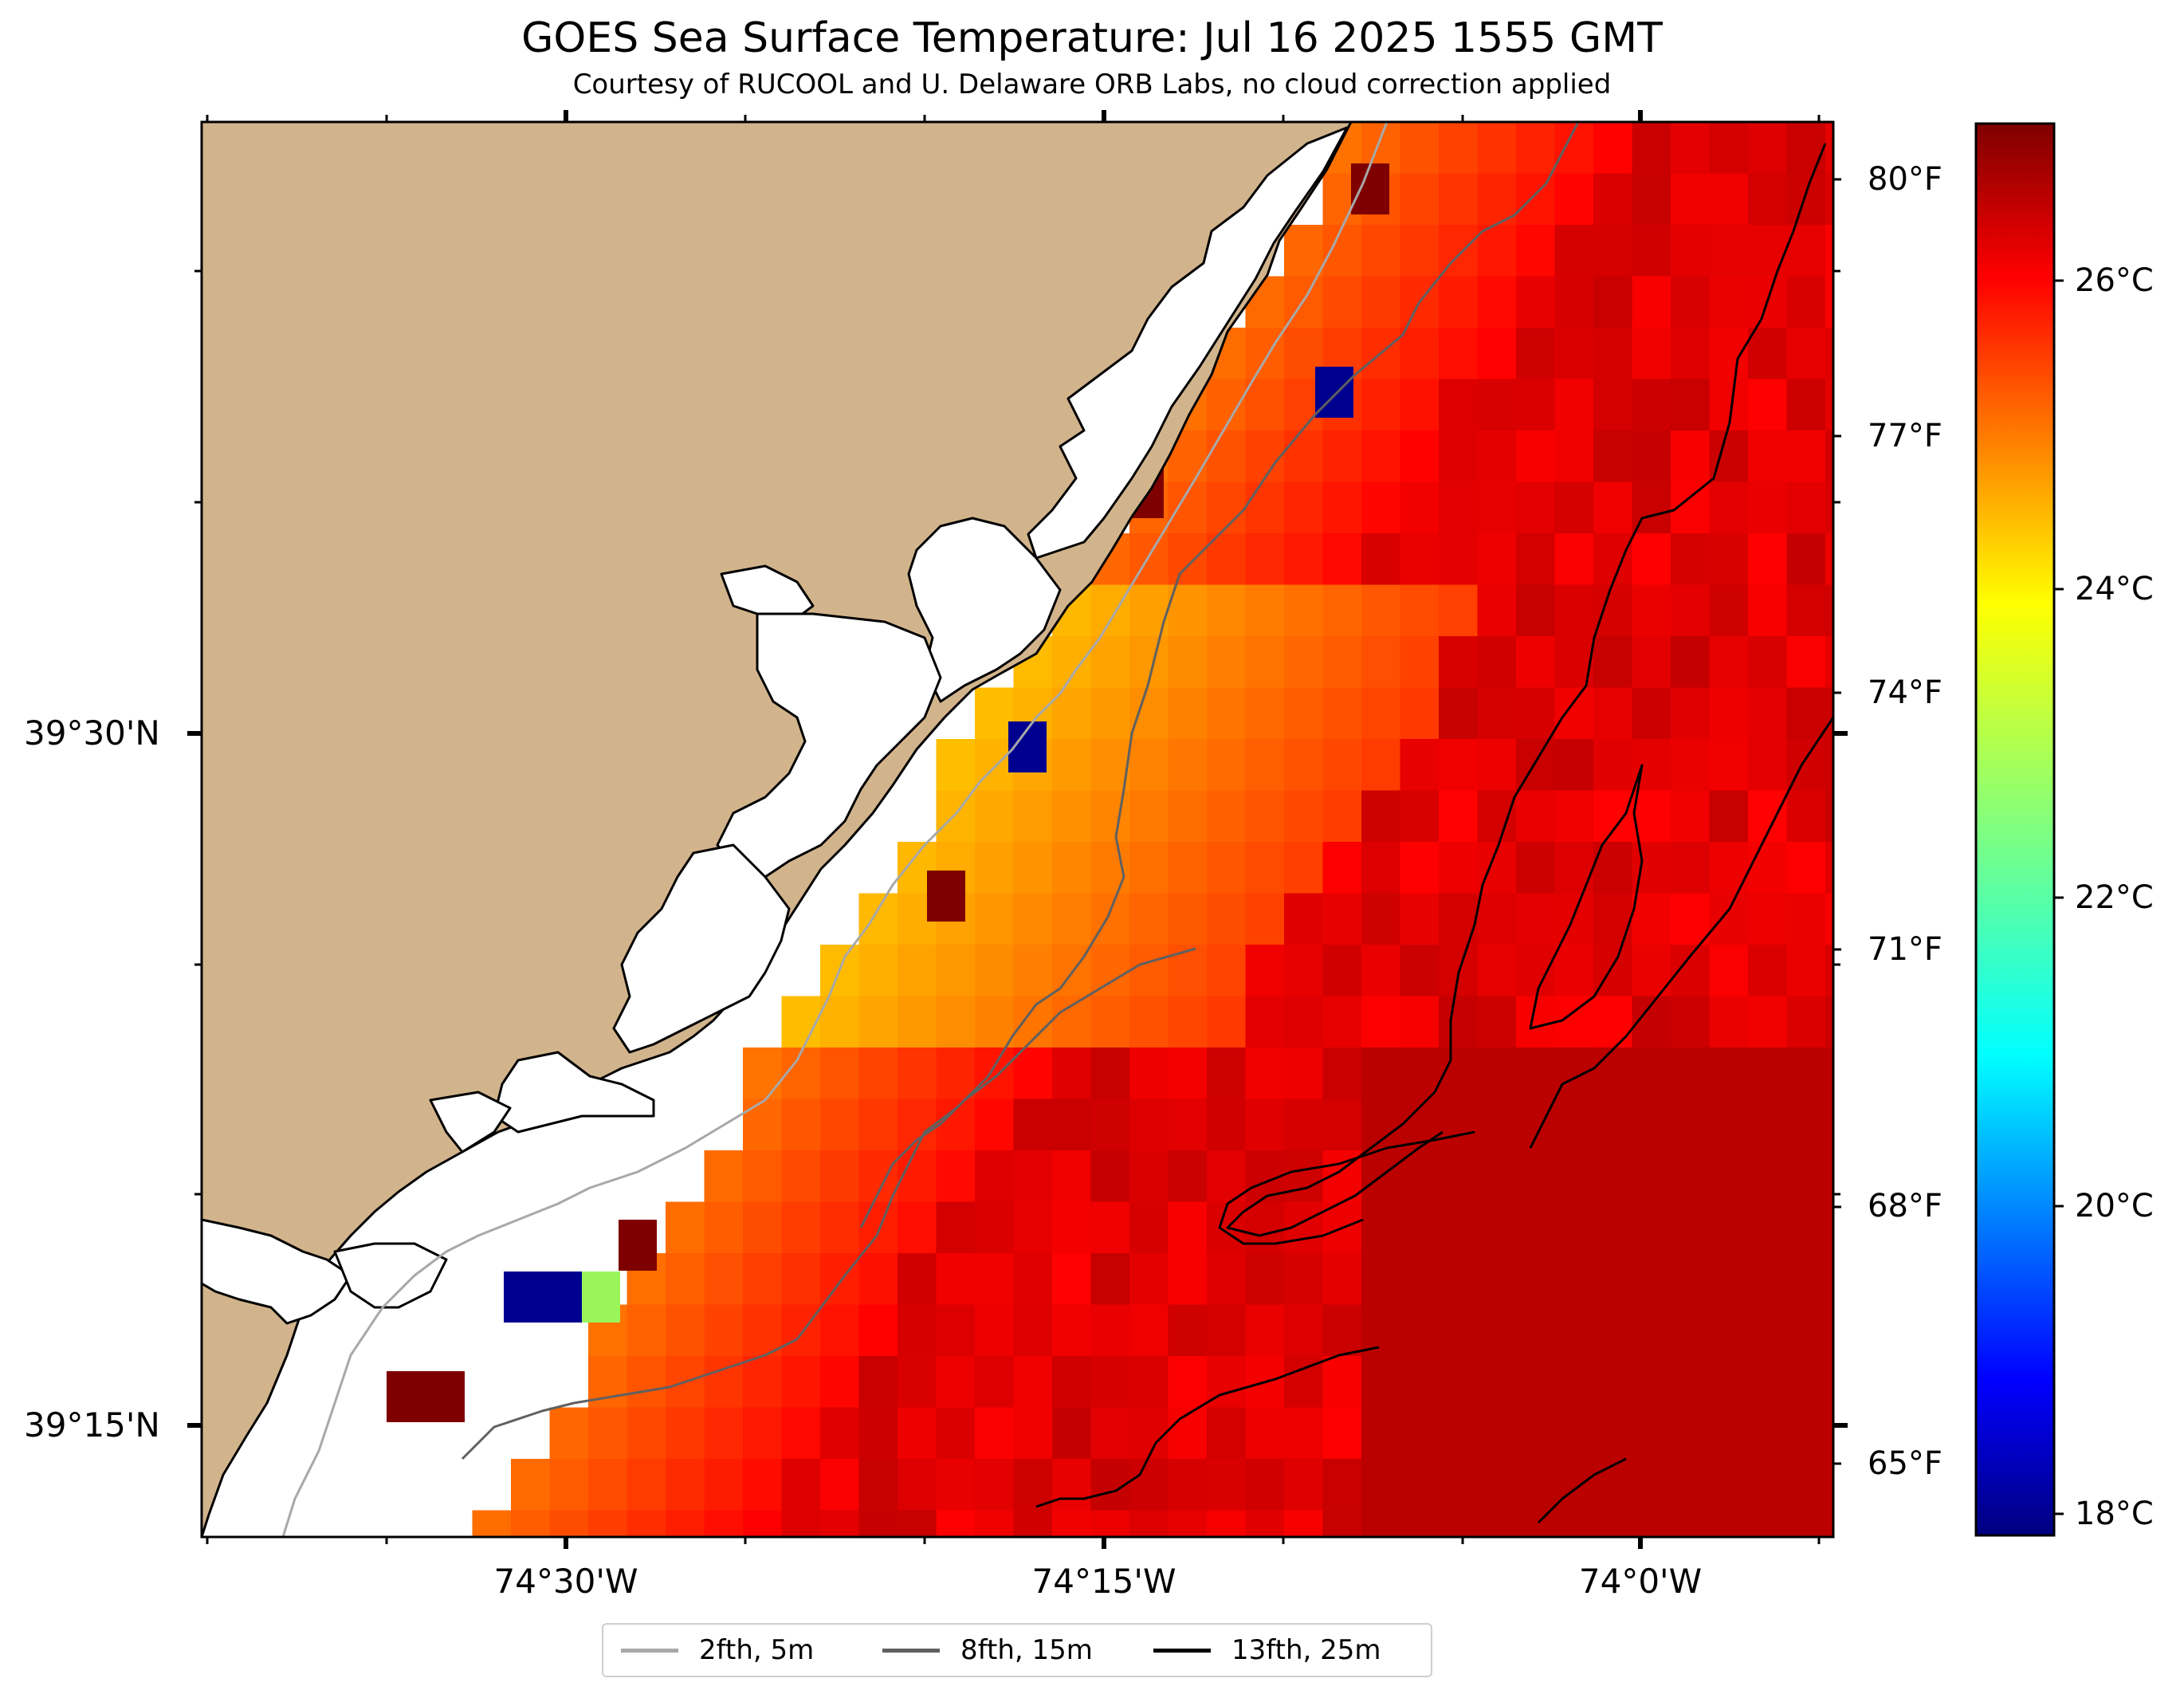 The height and width of the screenshot is (1698, 2184). Describe the element at coordinates (92, 733) in the screenshot. I see `lat-label-39-30: 39°30'N` at that location.